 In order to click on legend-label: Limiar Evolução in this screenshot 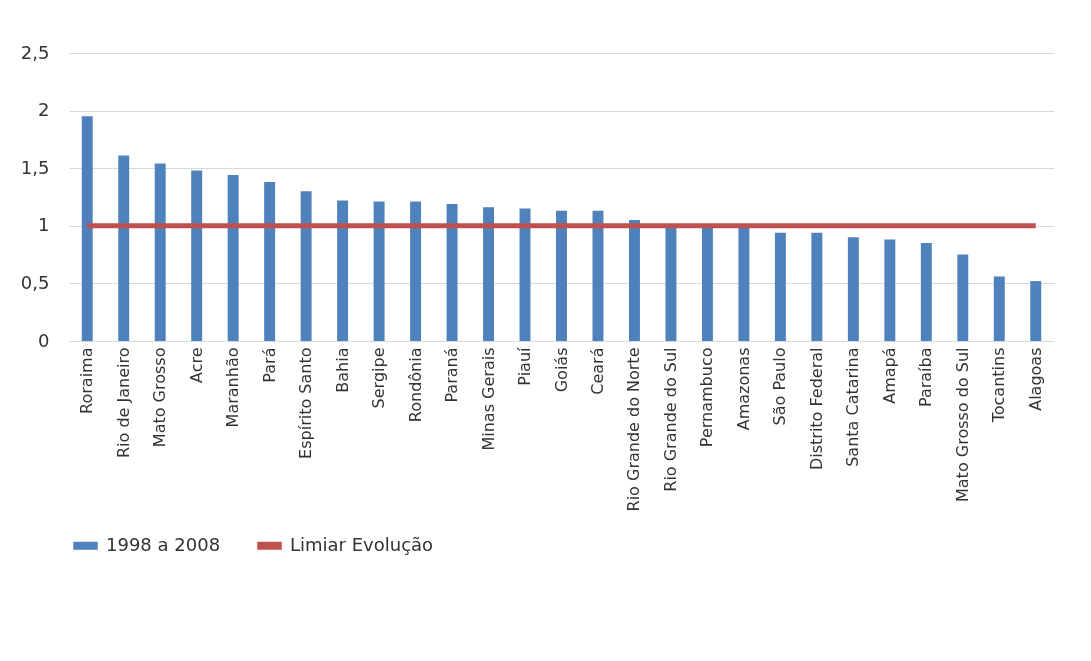, I will do `click(362, 544)`.